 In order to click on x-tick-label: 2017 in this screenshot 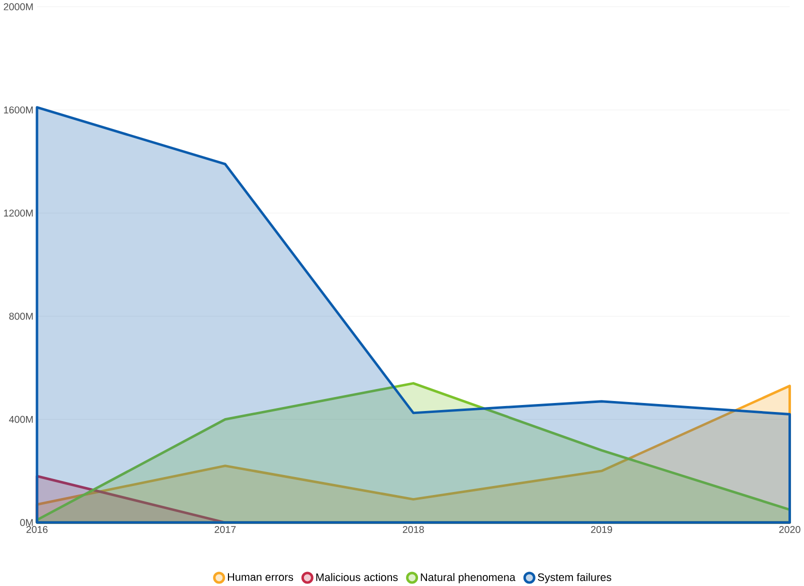, I will do `click(225, 529)`.